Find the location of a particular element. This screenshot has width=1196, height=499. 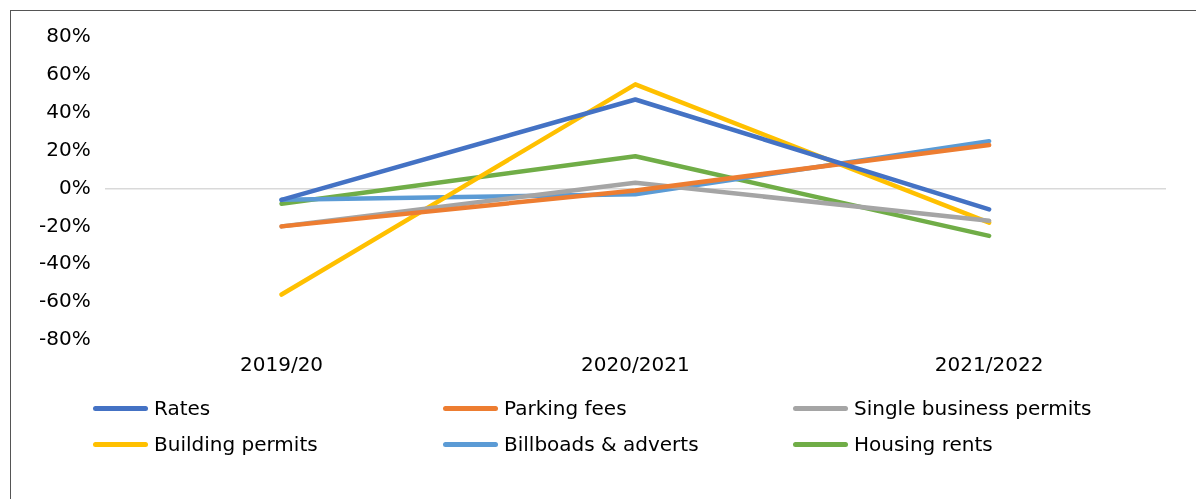

y-tick-label: -80% is located at coordinates (65, 338).